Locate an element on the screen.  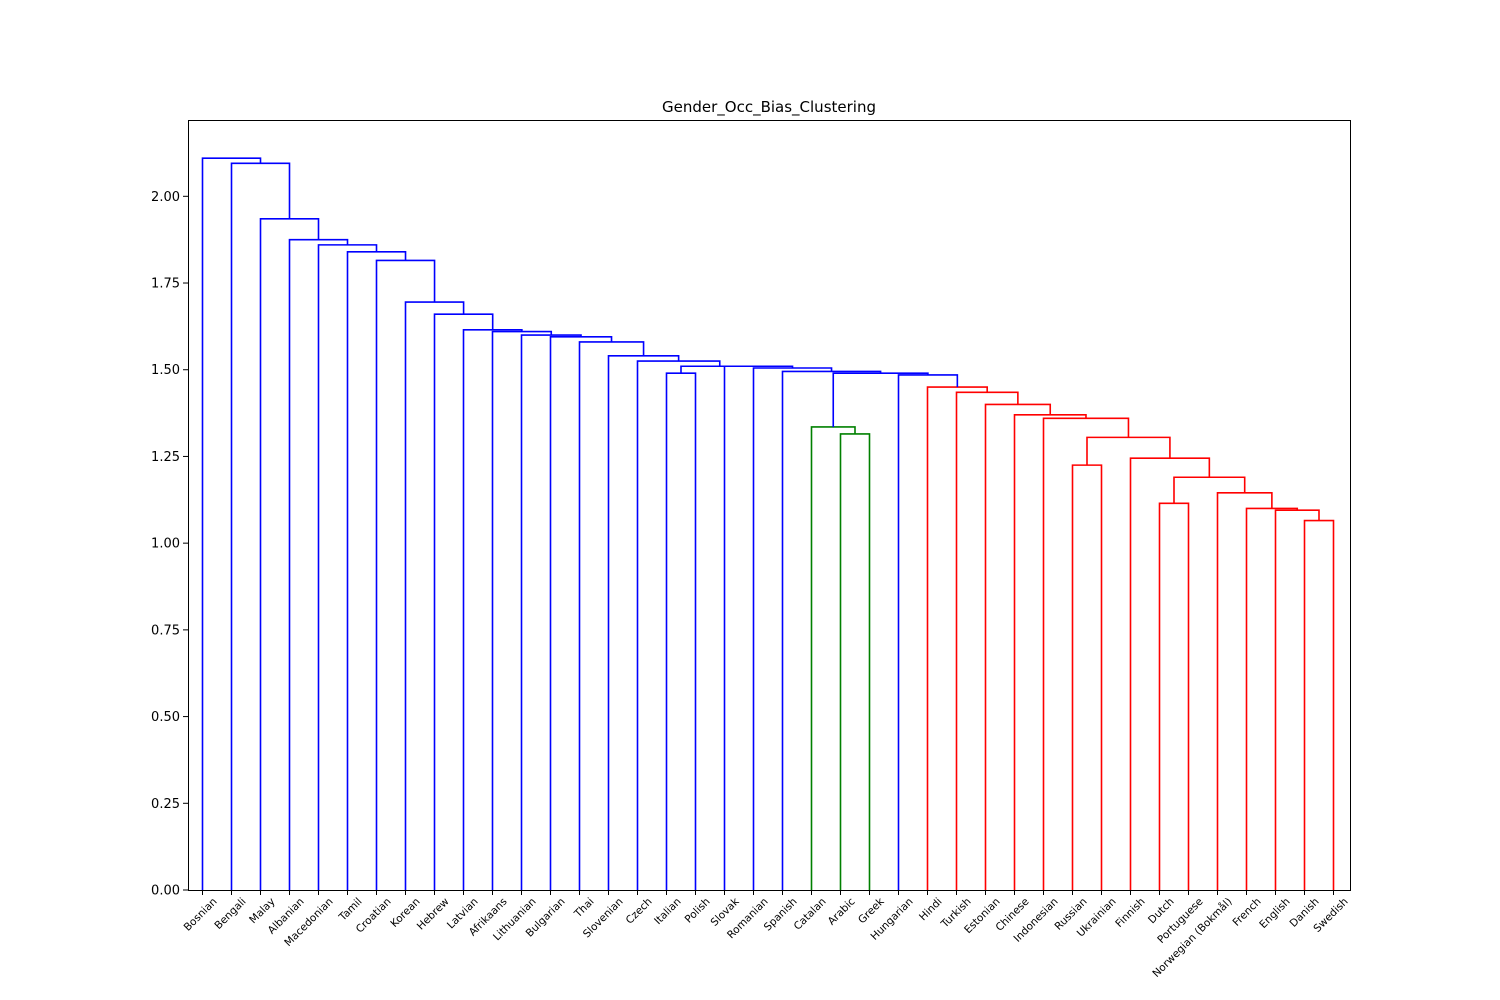
y-axis: 0.00 0.25 0.50 0.75 1.00 1.25 1.50 1.75 2.00 is located at coordinates (169, 544).